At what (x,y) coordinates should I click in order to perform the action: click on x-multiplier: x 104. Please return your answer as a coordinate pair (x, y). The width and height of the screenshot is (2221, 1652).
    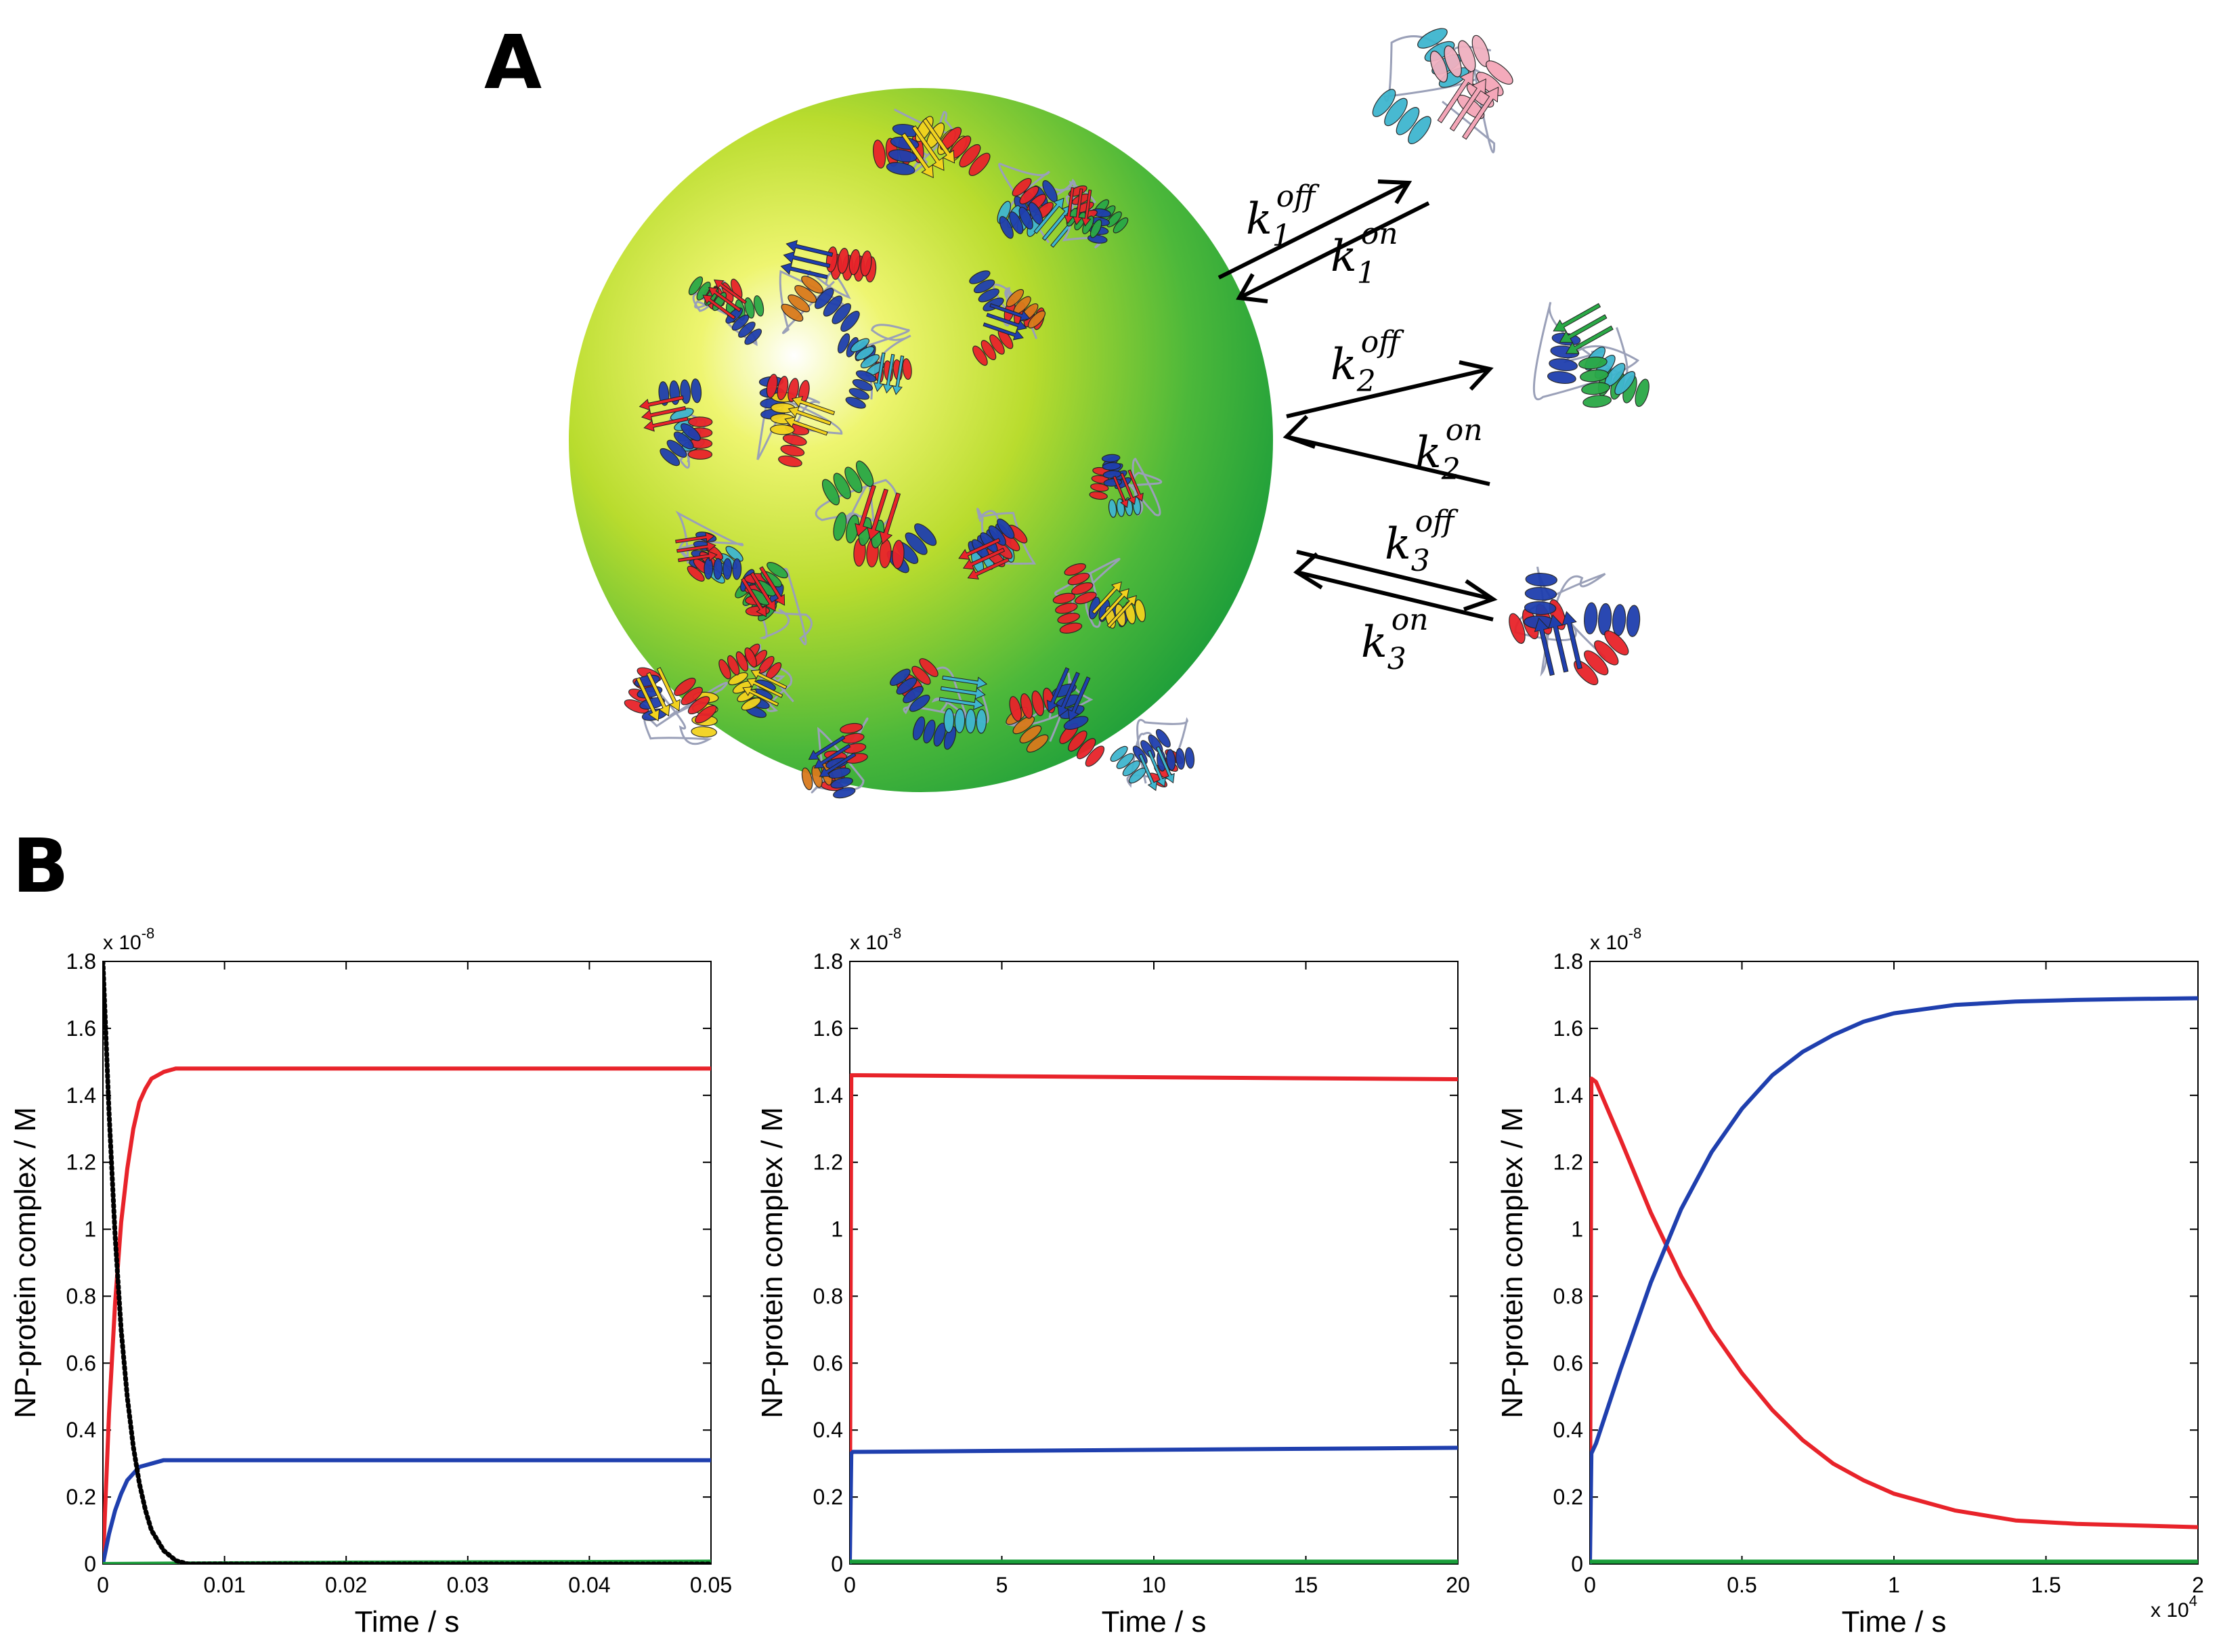
    Looking at the image, I should click on (2174, 1607).